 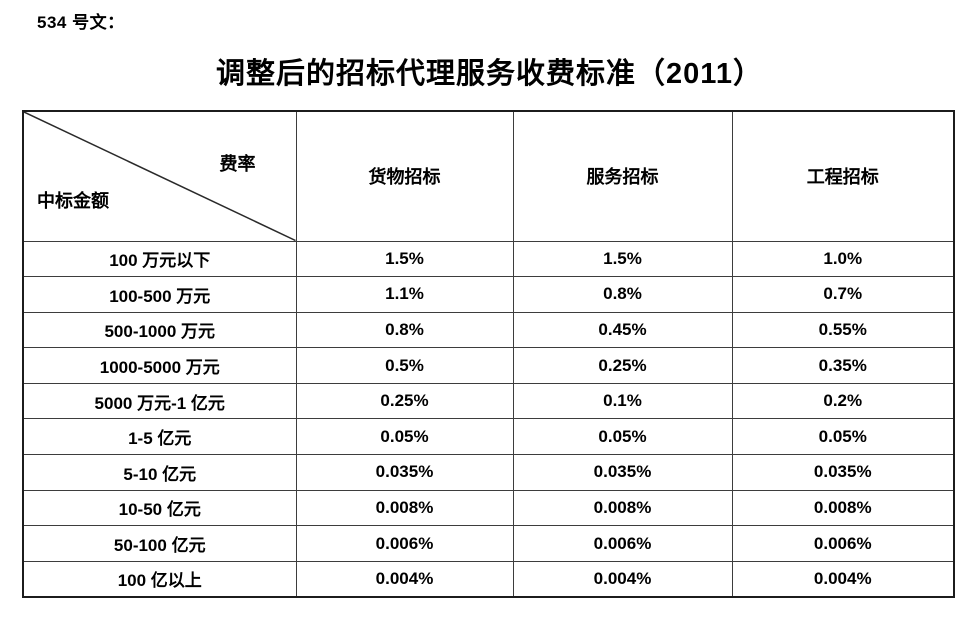 What do you see at coordinates (159, 579) in the screenshot?
I see `row-label: 100 亿以上` at bounding box center [159, 579].